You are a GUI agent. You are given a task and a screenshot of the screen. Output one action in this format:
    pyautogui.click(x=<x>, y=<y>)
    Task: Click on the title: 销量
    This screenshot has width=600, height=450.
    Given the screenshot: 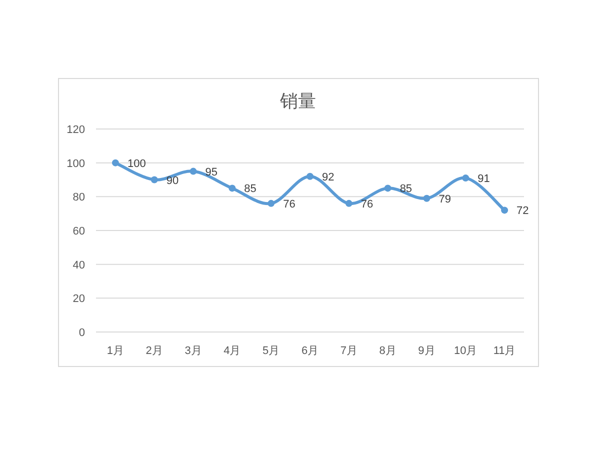 What is the action you would take?
    pyautogui.click(x=298, y=101)
    